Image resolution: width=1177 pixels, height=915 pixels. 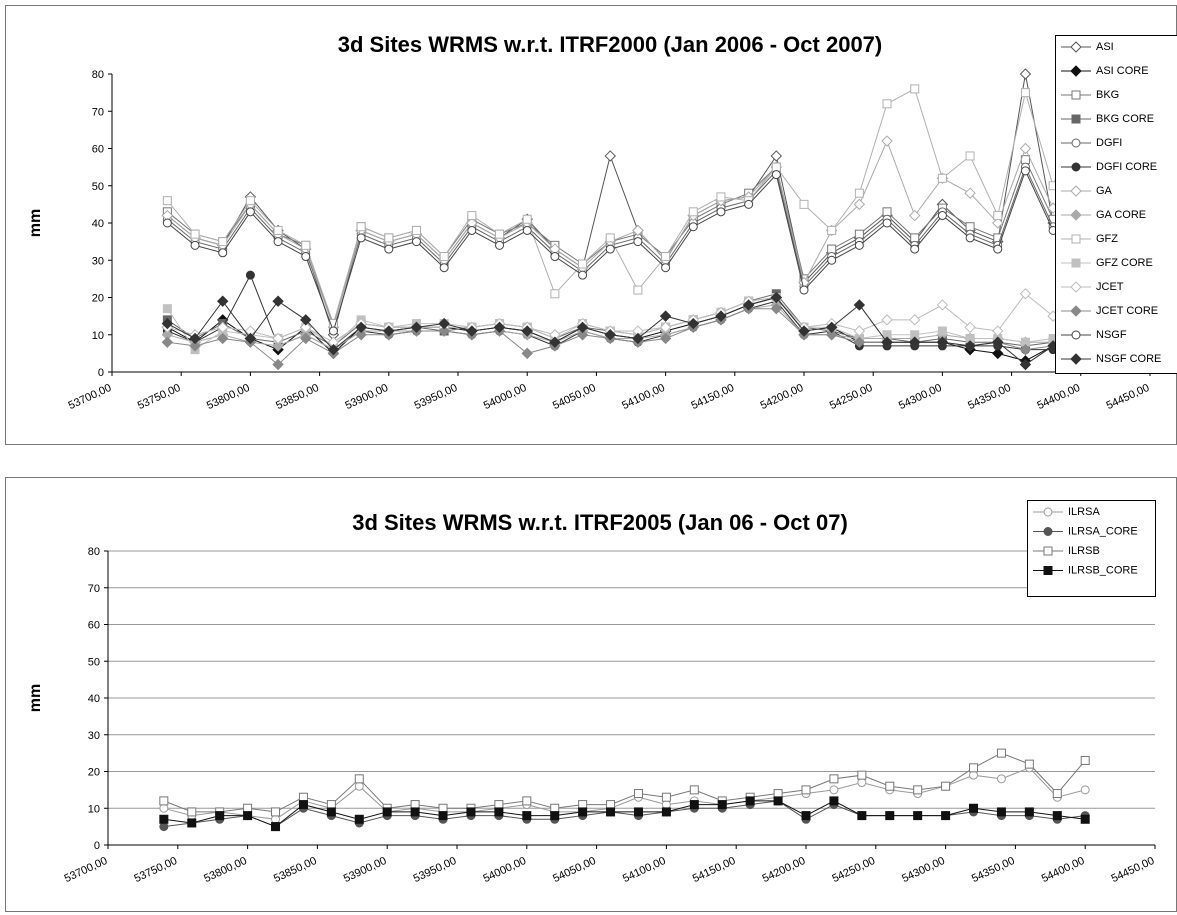 I want to click on y-tick-label: 0, so click(x=101, y=373).